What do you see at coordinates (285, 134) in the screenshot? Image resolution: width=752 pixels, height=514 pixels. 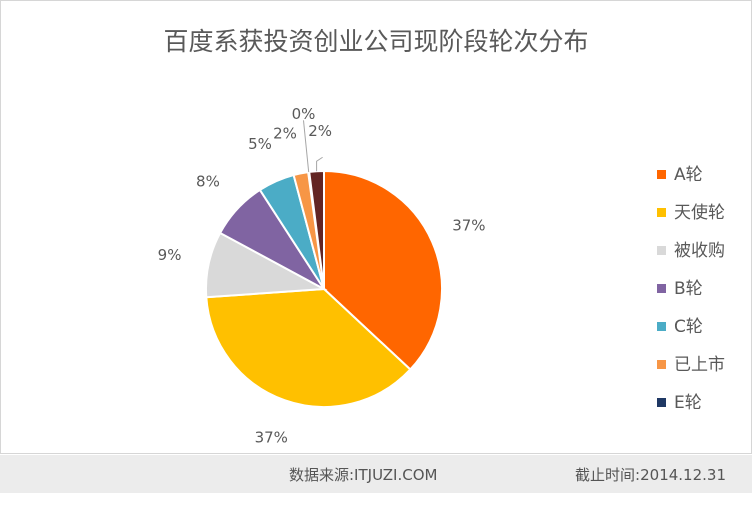 I see `slice-label-5: 2%` at bounding box center [285, 134].